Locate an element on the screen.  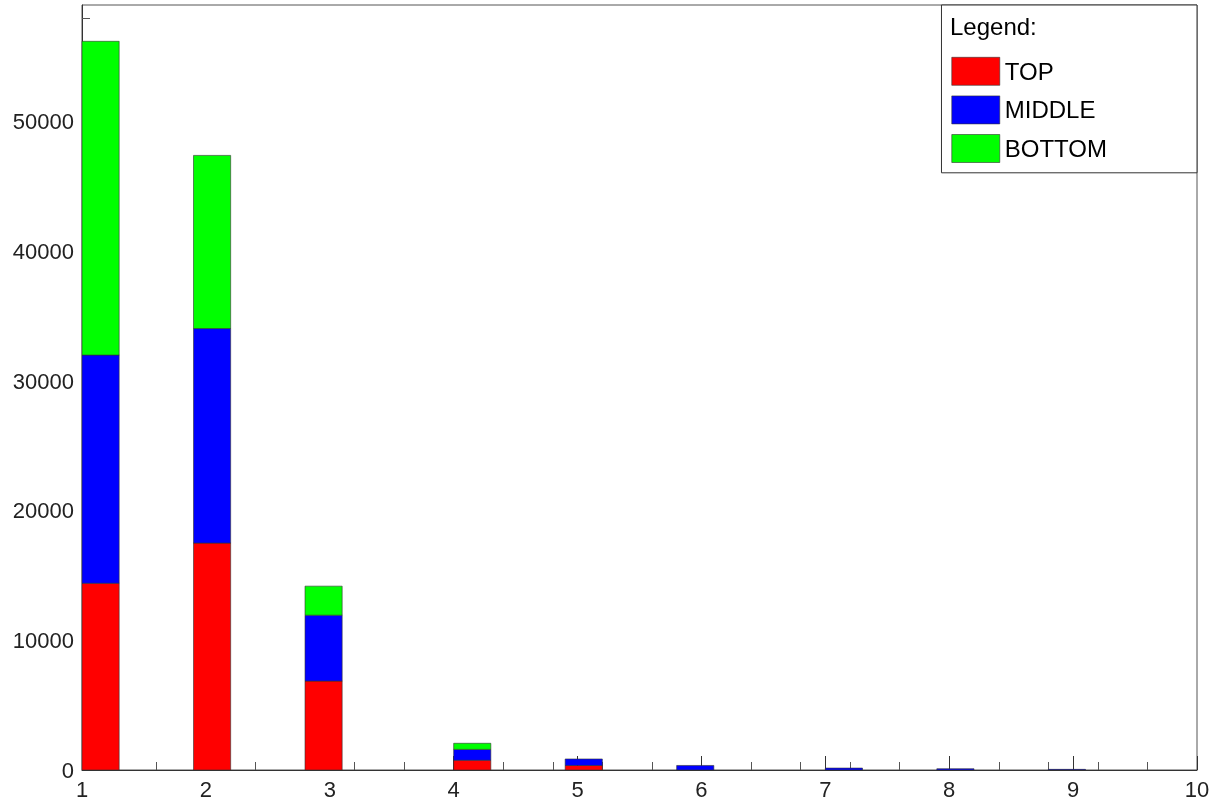
x-tick-label: 2 is located at coordinates (206, 789).